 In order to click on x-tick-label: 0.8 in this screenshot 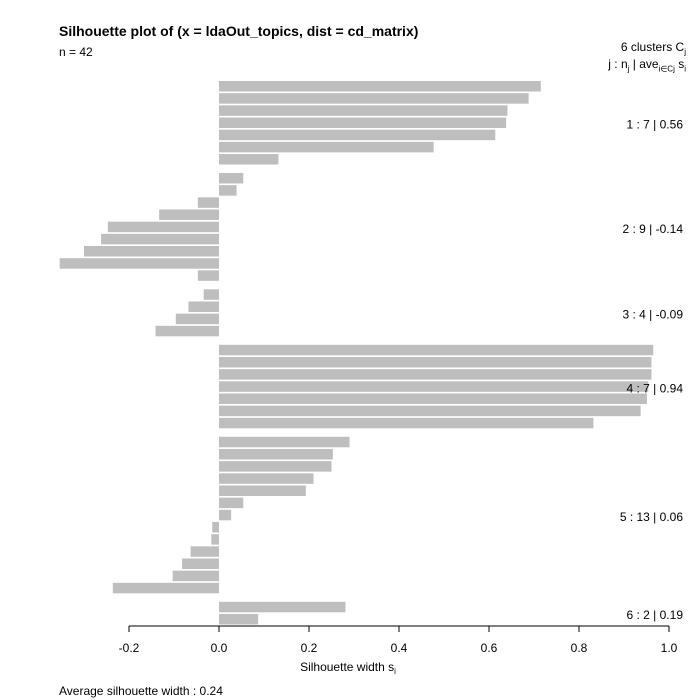, I will do `click(579, 648)`.